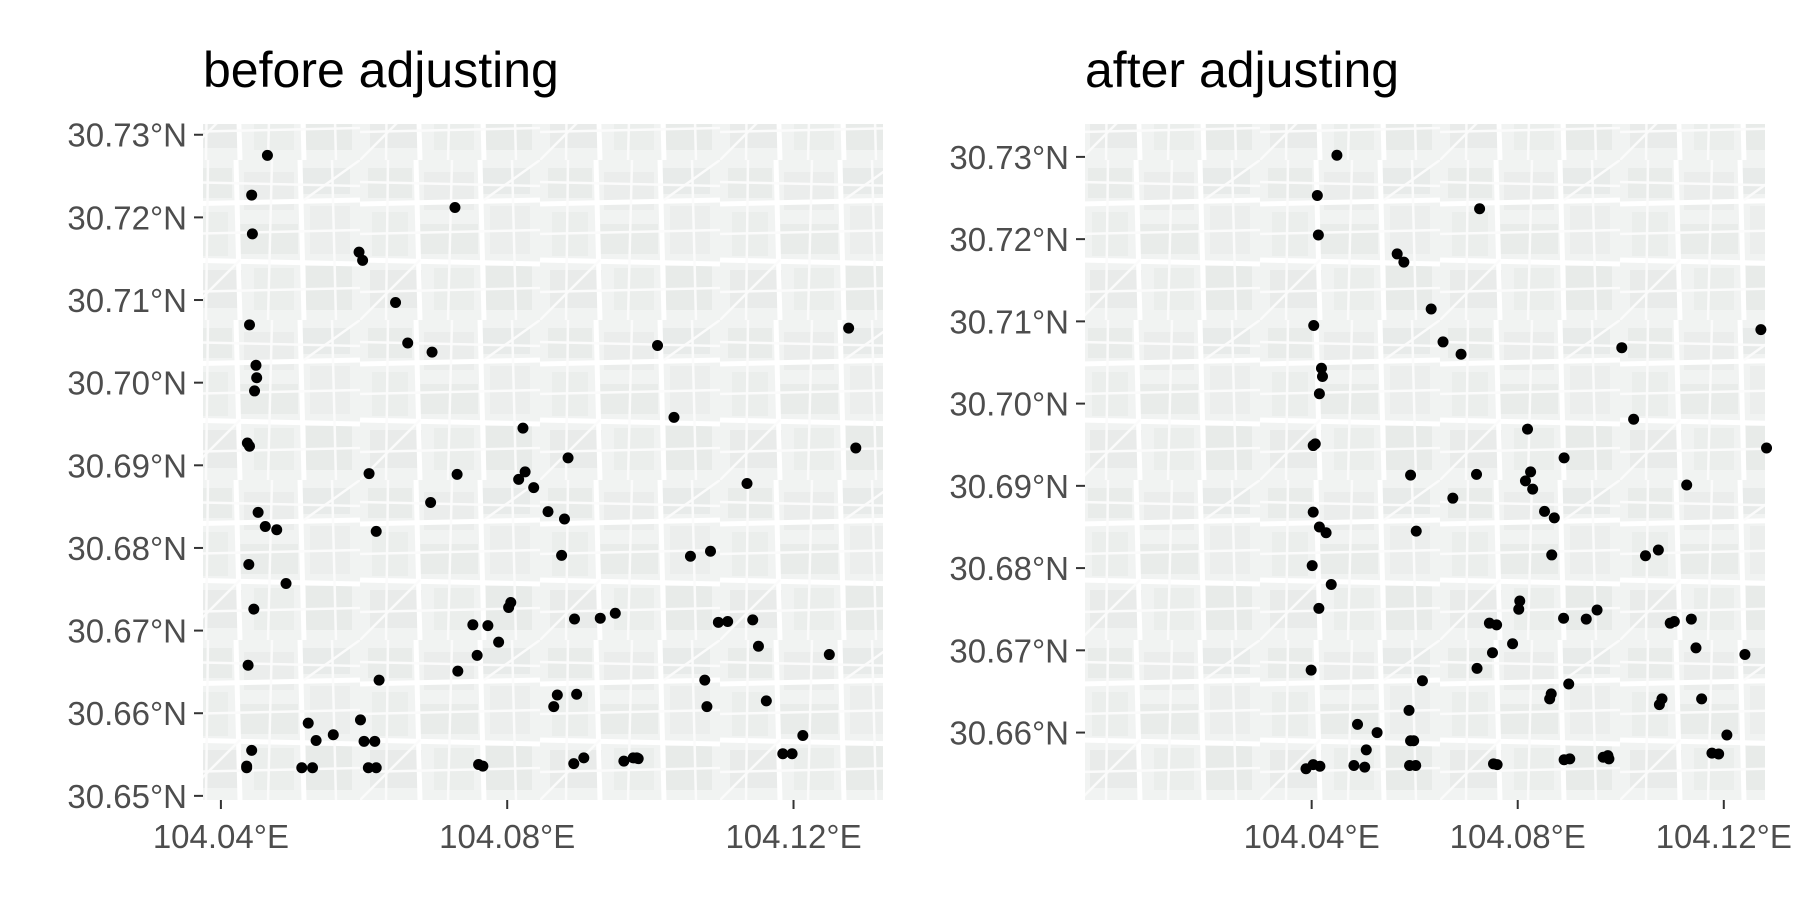 The height and width of the screenshot is (900, 1800). I want to click on y-tick-label: 30.69°N, so click(127, 465).